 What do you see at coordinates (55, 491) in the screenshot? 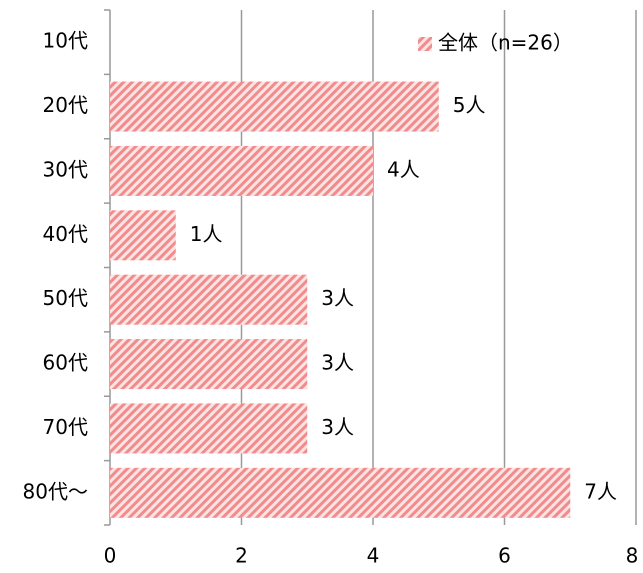
I see `y-tick-label: 80代～` at bounding box center [55, 491].